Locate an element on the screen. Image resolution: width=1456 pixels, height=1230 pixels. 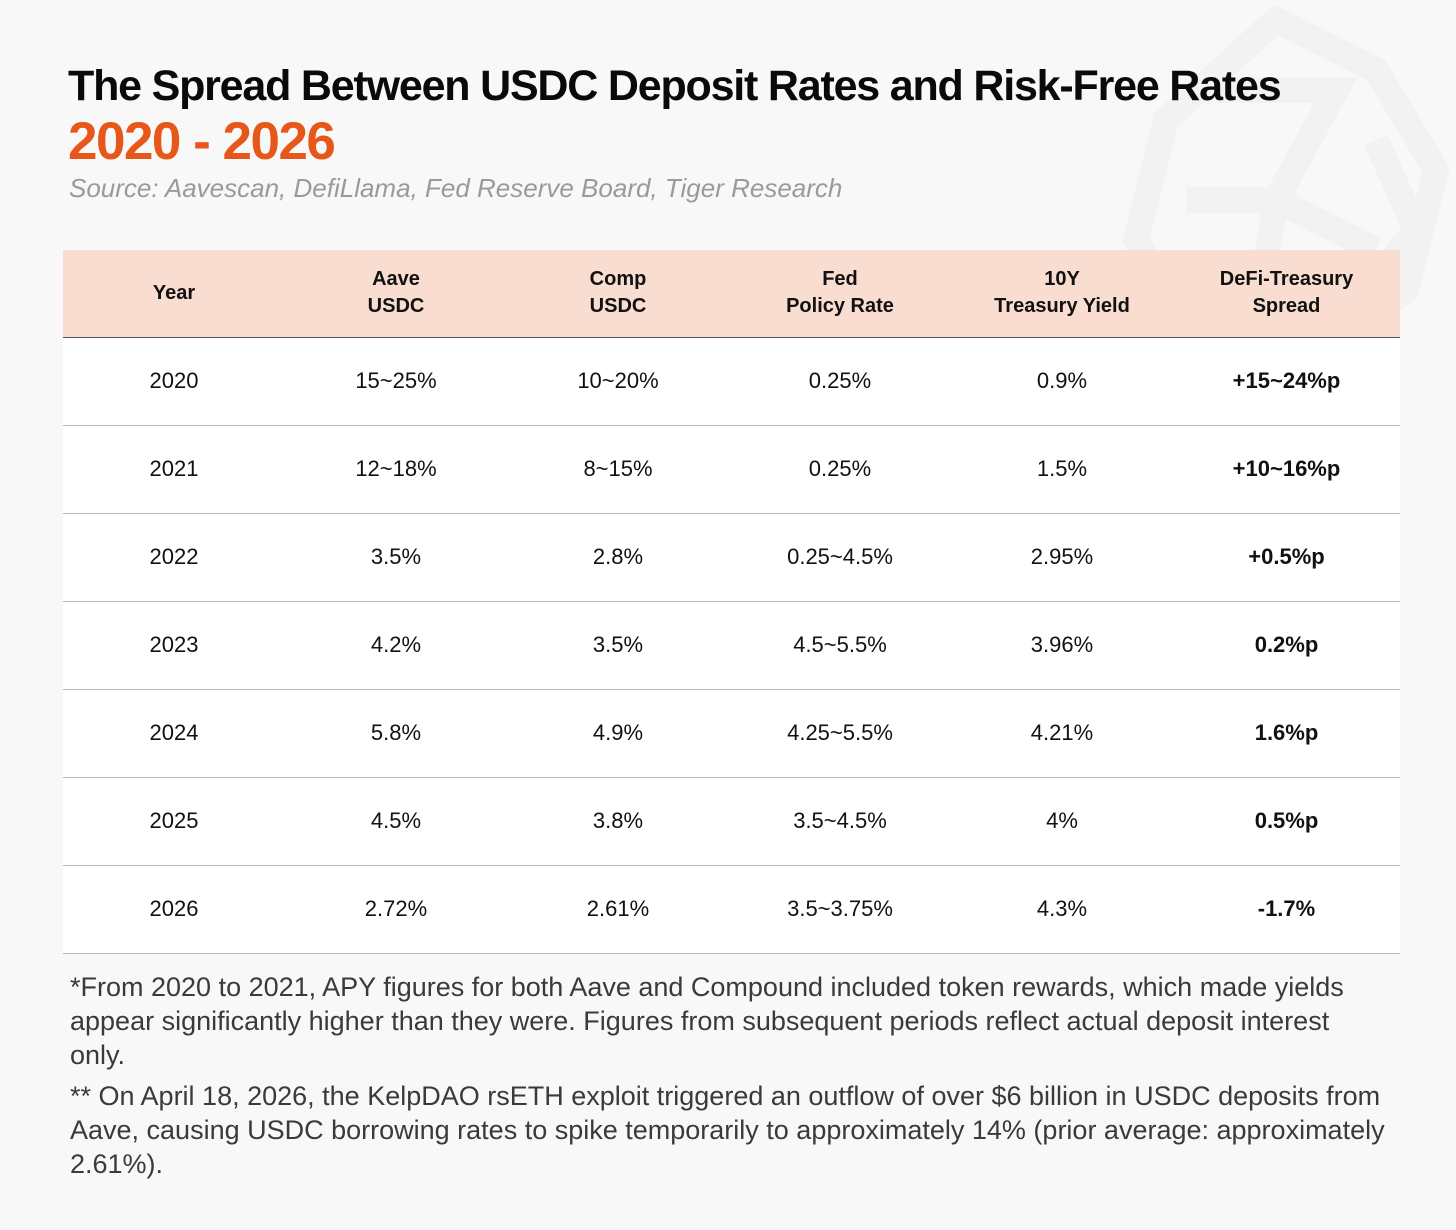
column-header-10y-treasury-yield: 10Y Treasury Yield is located at coordinates (1062, 294).